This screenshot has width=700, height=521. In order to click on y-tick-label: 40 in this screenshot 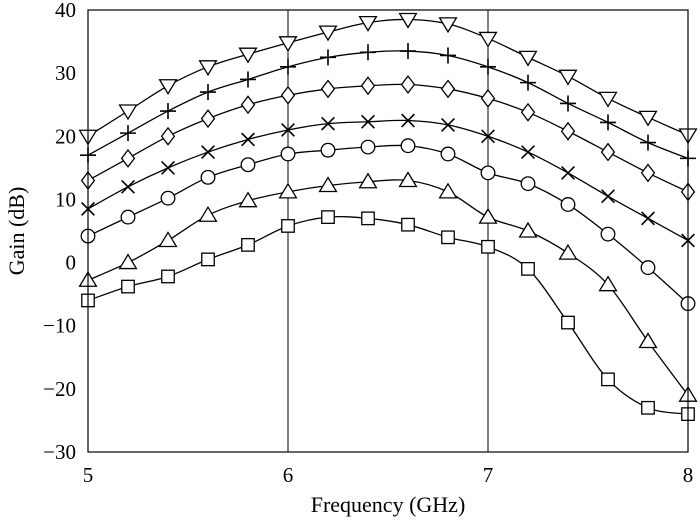, I will do `click(65, 11)`.